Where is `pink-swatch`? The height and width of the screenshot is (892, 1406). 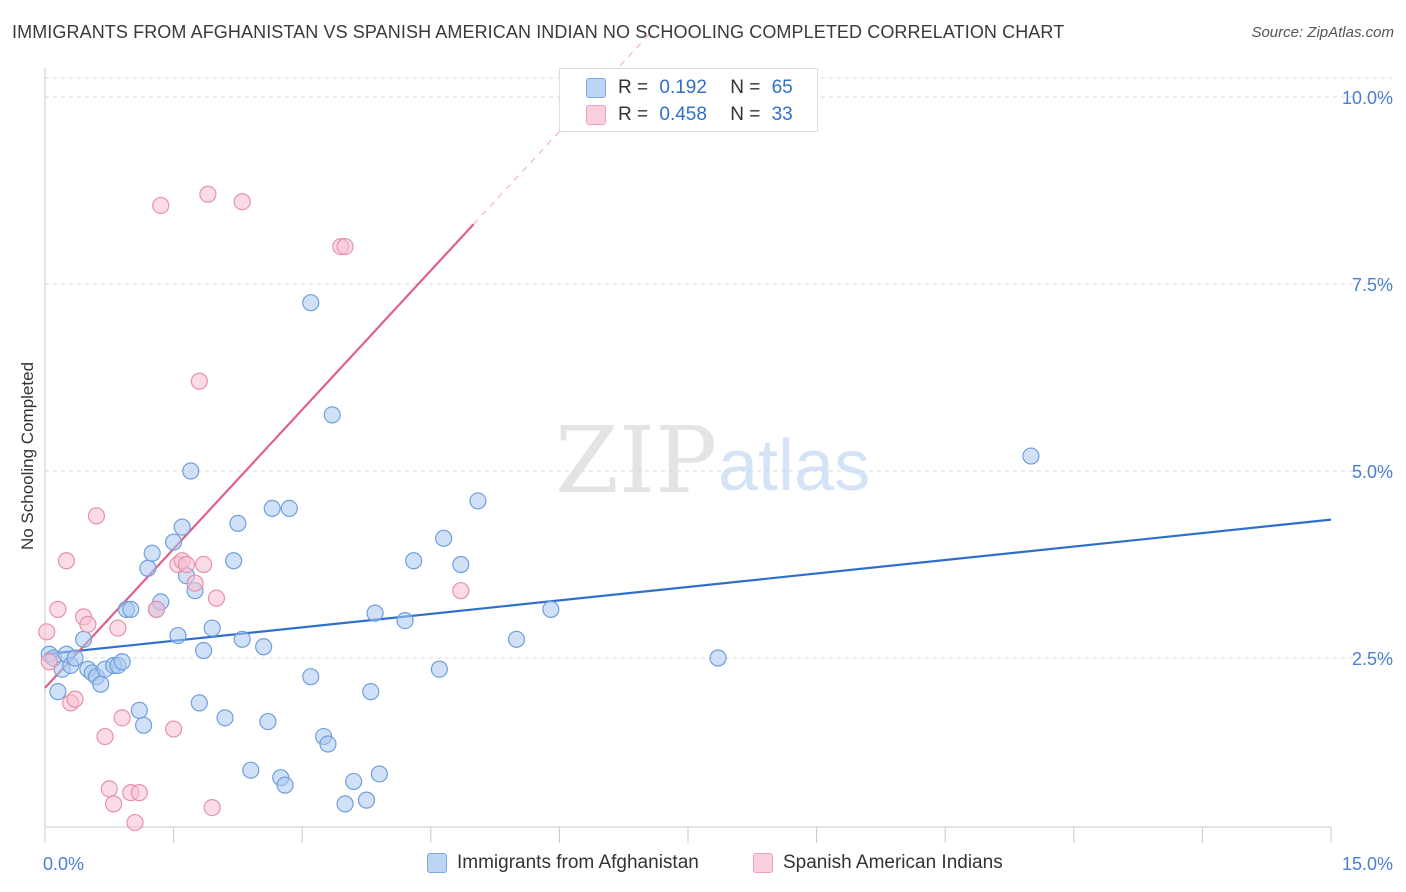
pink-swatch is located at coordinates (763, 863).